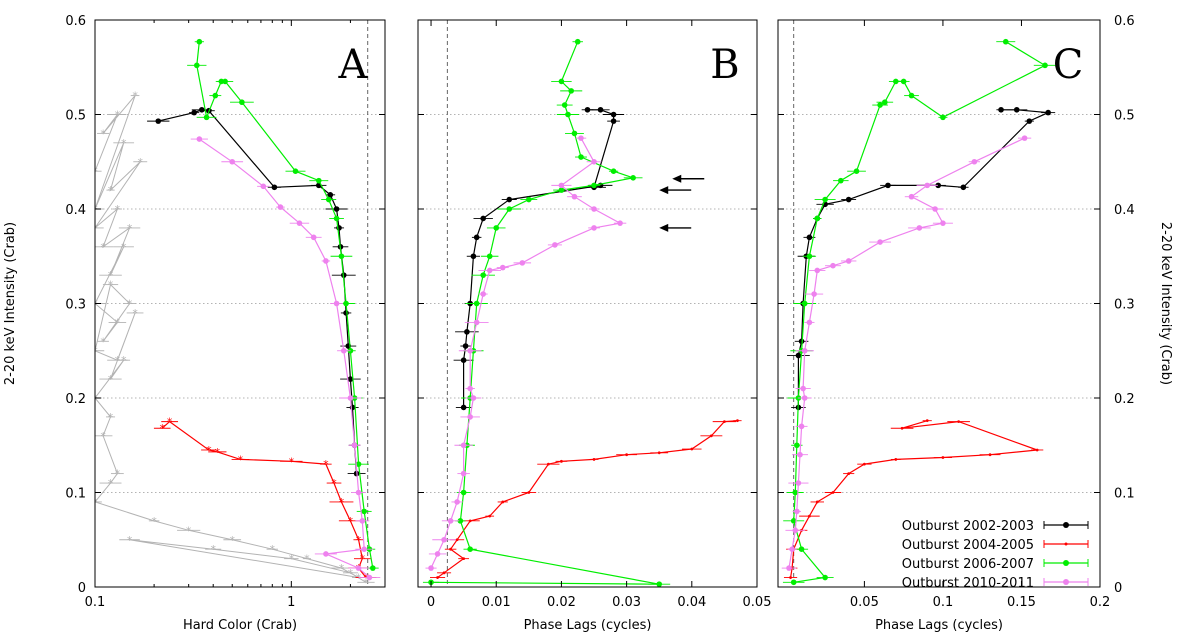 This screenshot has height=644, width=1202. I want to click on legend-entry: Outburst 2010-2011, so click(995, 583).